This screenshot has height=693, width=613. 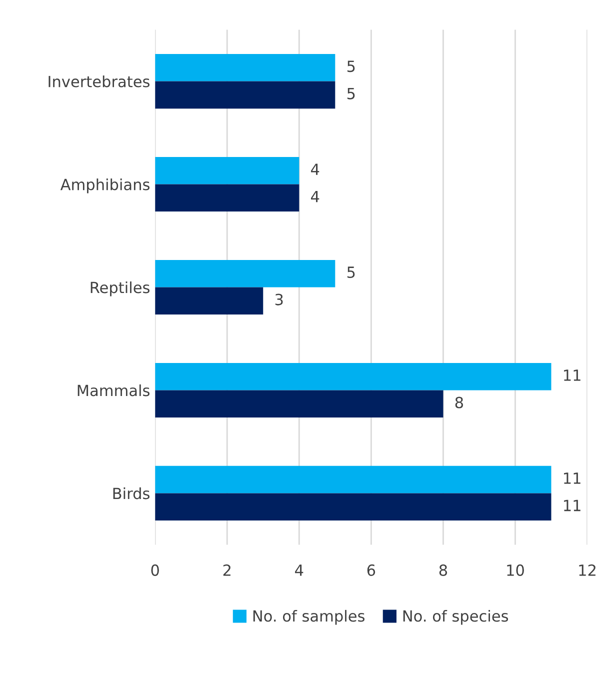 I want to click on x-tick-label: 8, so click(x=443, y=570).